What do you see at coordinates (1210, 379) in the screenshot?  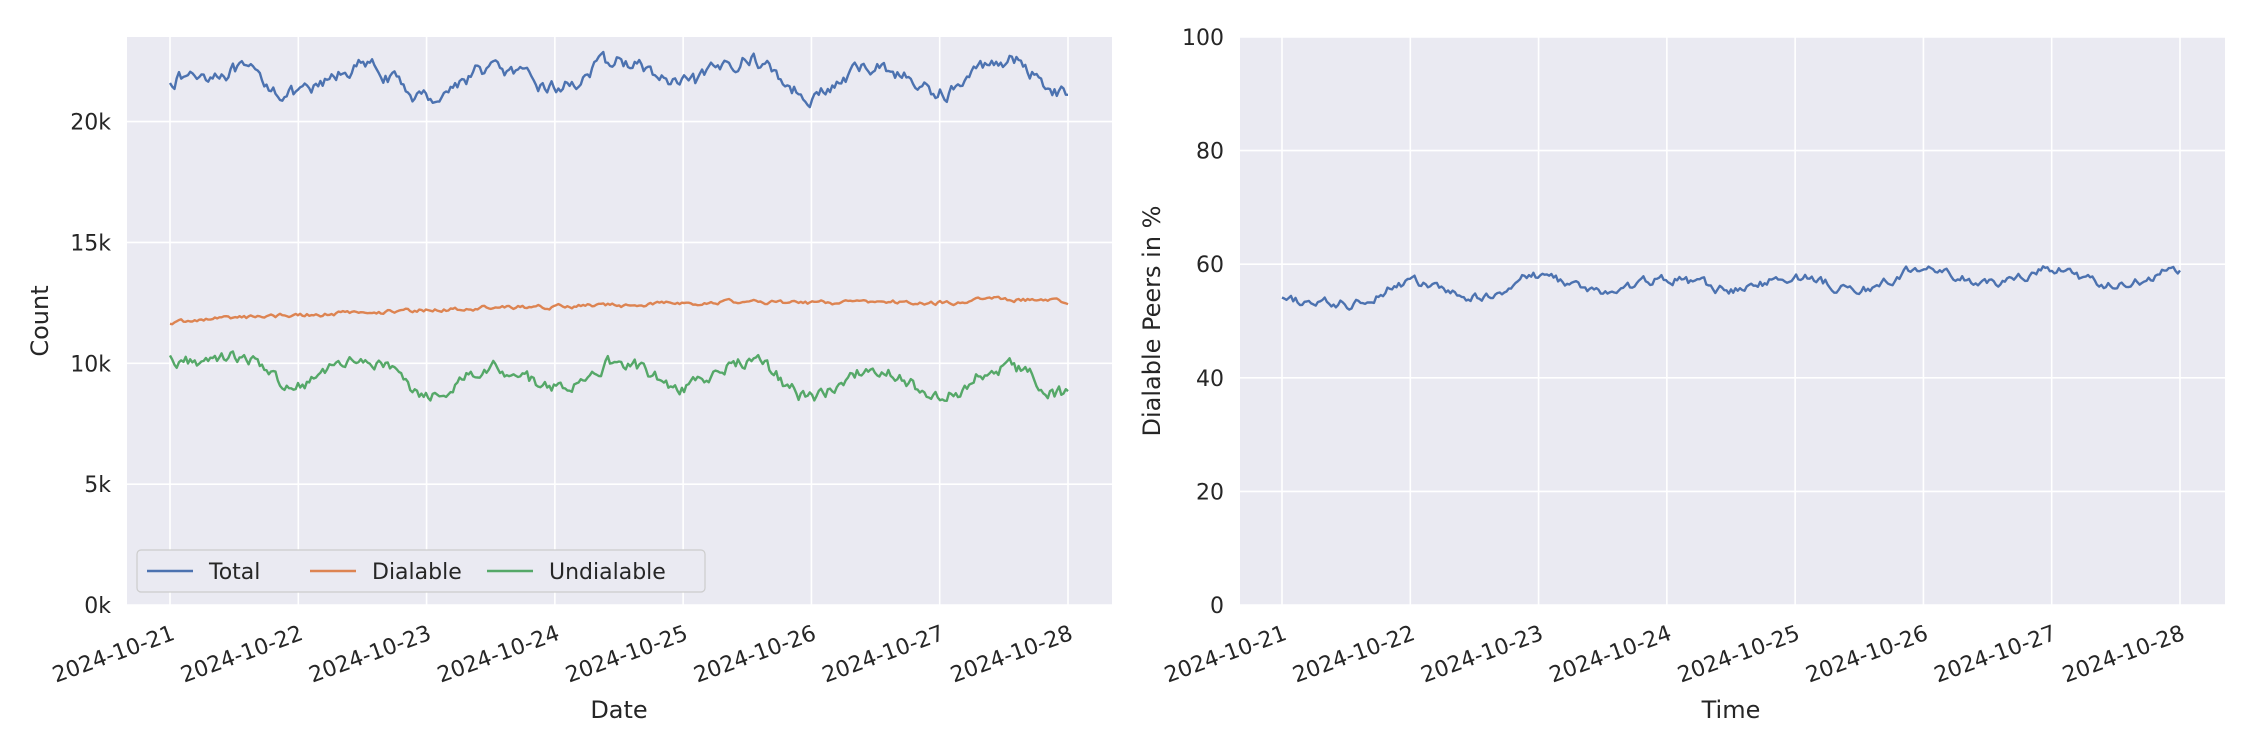 I see `percent-chart-y-tick-label: 40` at bounding box center [1210, 379].